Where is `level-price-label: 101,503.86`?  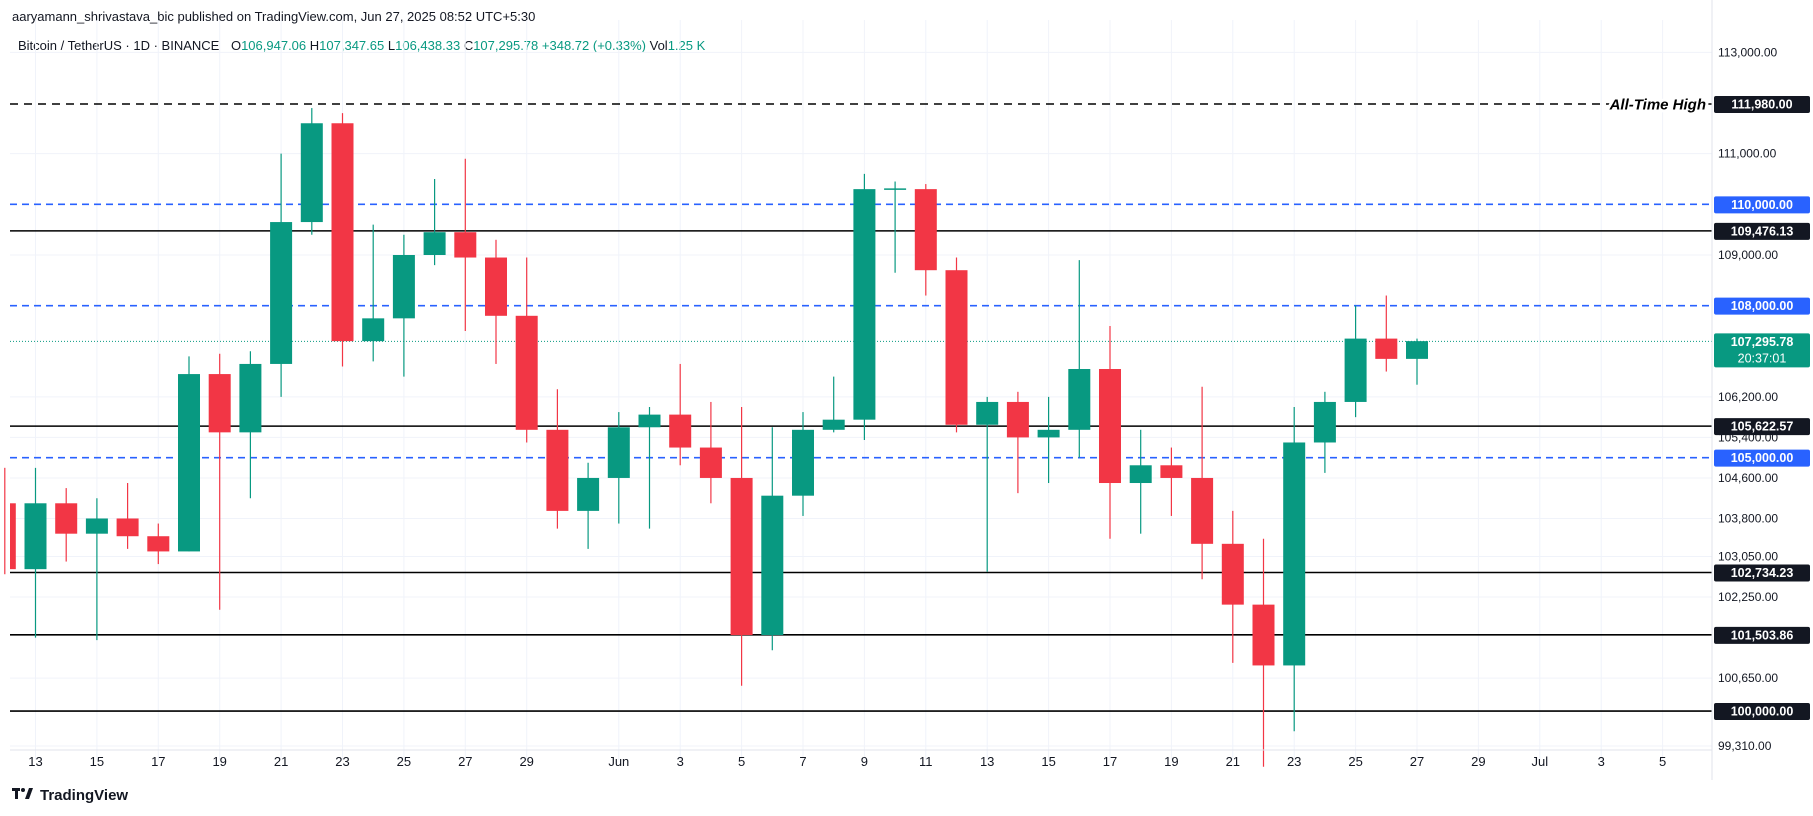 level-price-label: 101,503.86 is located at coordinates (1762, 635).